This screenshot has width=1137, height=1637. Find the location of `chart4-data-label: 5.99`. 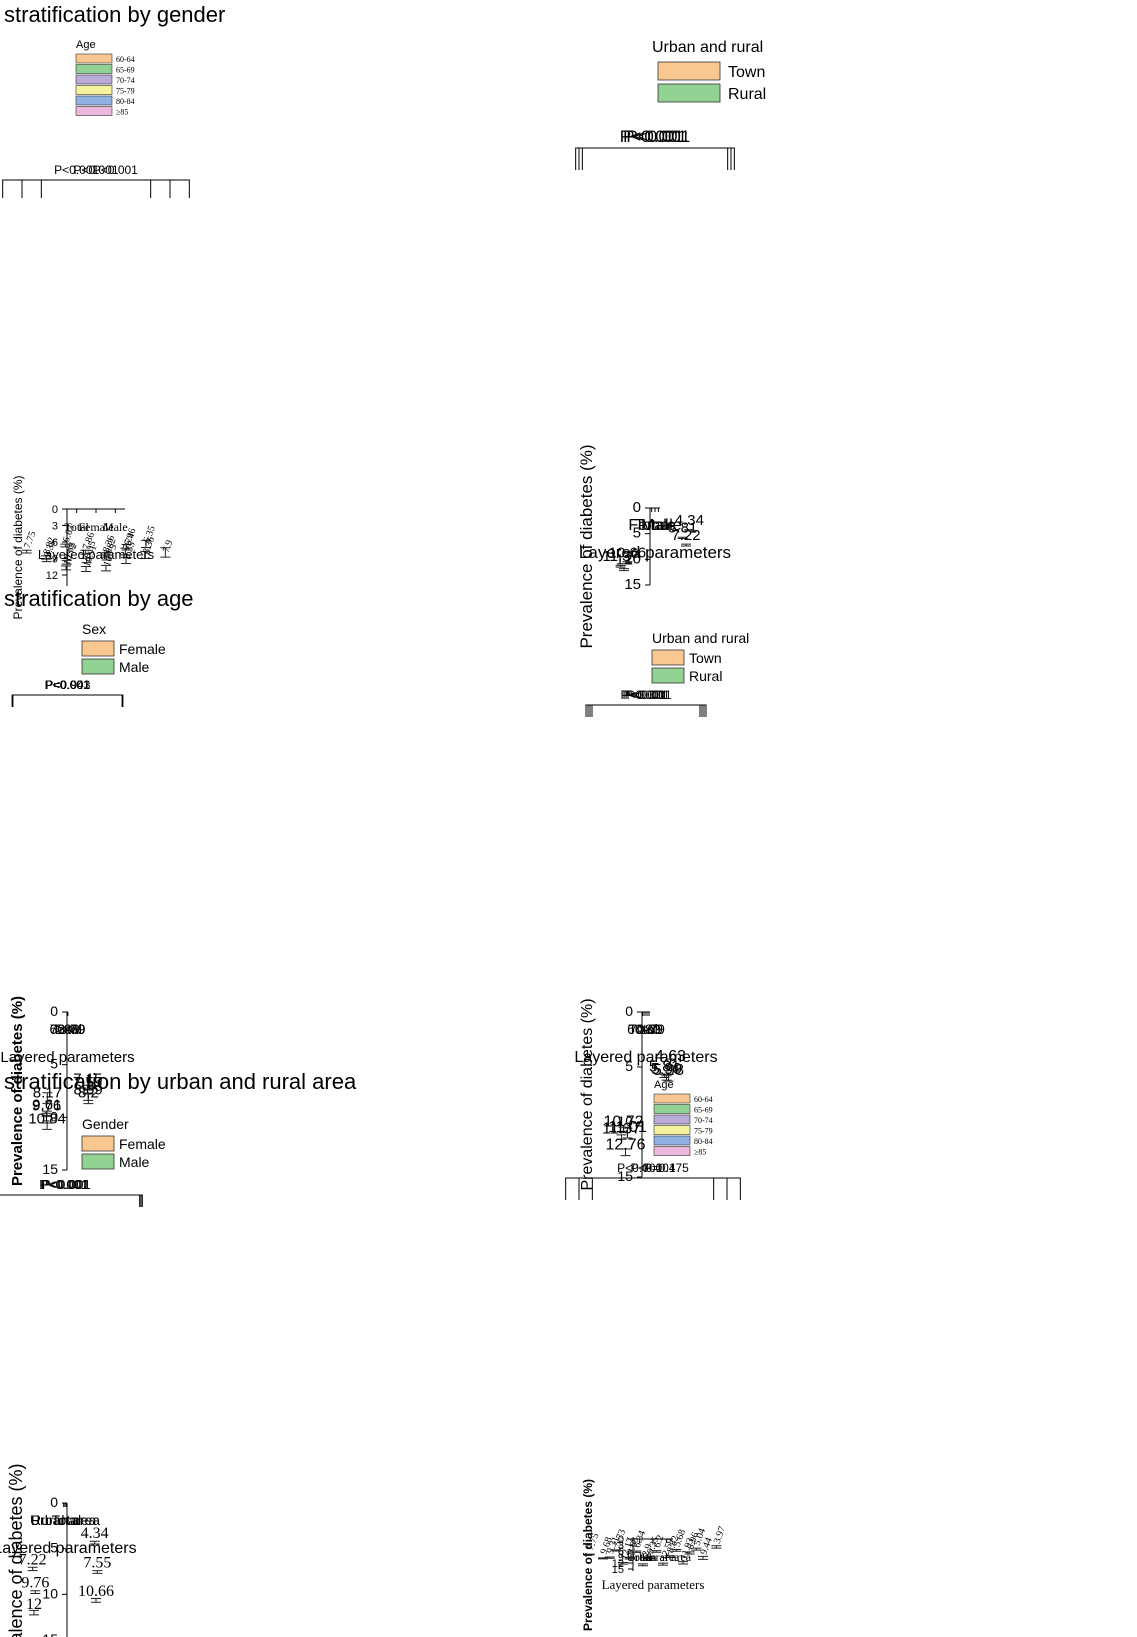

chart4-data-label: 5.99 is located at coordinates (666, 1069).